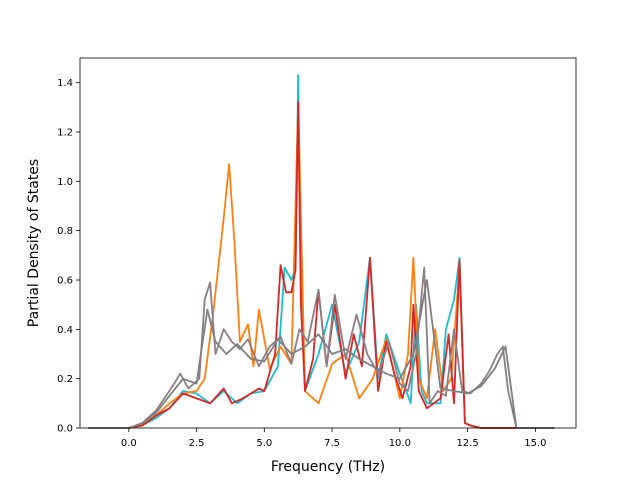 This screenshot has width=640, height=480. What do you see at coordinates (197, 443) in the screenshot?
I see `x-tick-label: 2.5` at bounding box center [197, 443].